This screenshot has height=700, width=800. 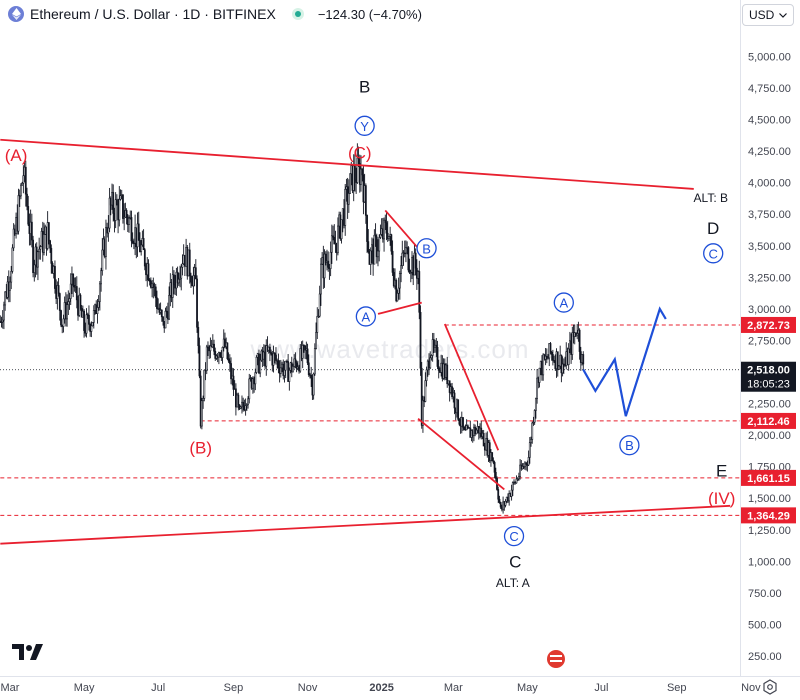 I want to click on settings-gear-icon, so click(x=770, y=687).